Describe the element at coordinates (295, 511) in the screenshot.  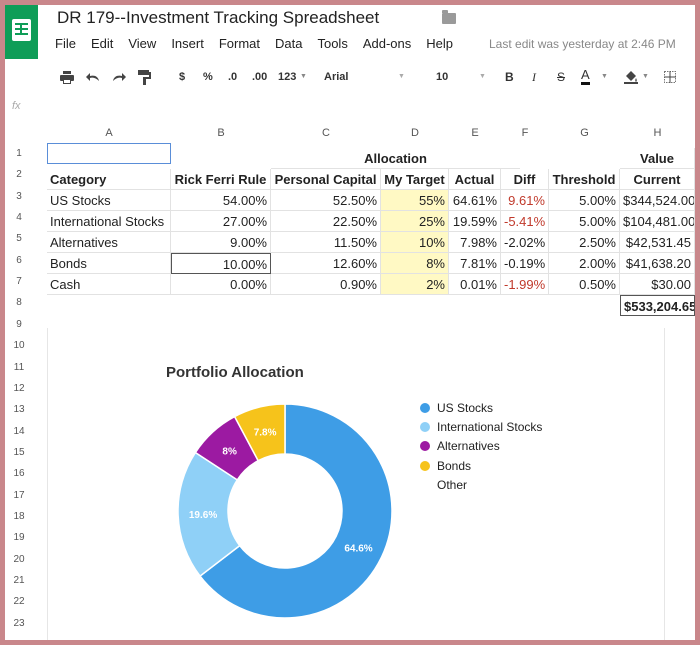
I see `donut-slice-us-stocks` at that location.